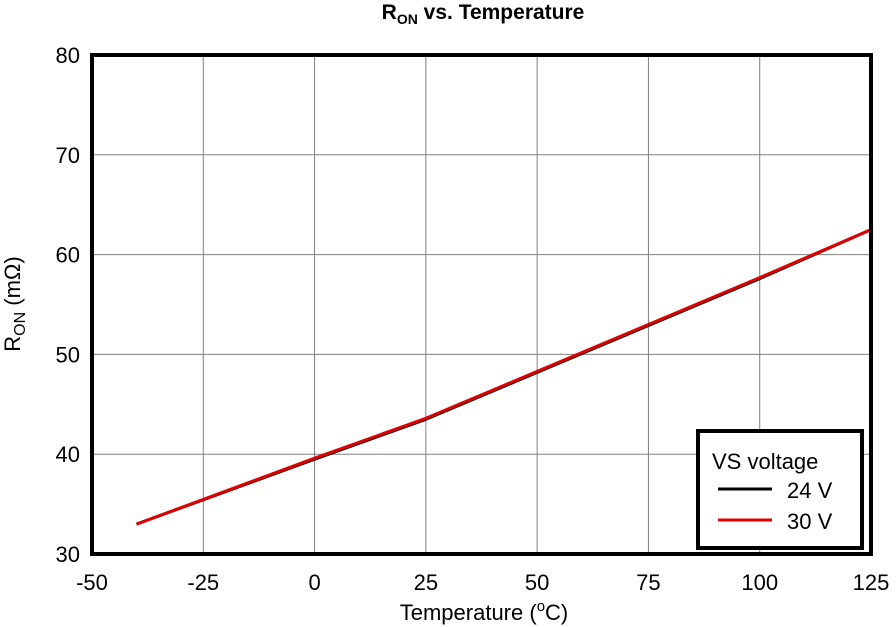 The width and height of the screenshot is (896, 627). What do you see at coordinates (68, 554) in the screenshot?
I see `y-tick-label: 30` at bounding box center [68, 554].